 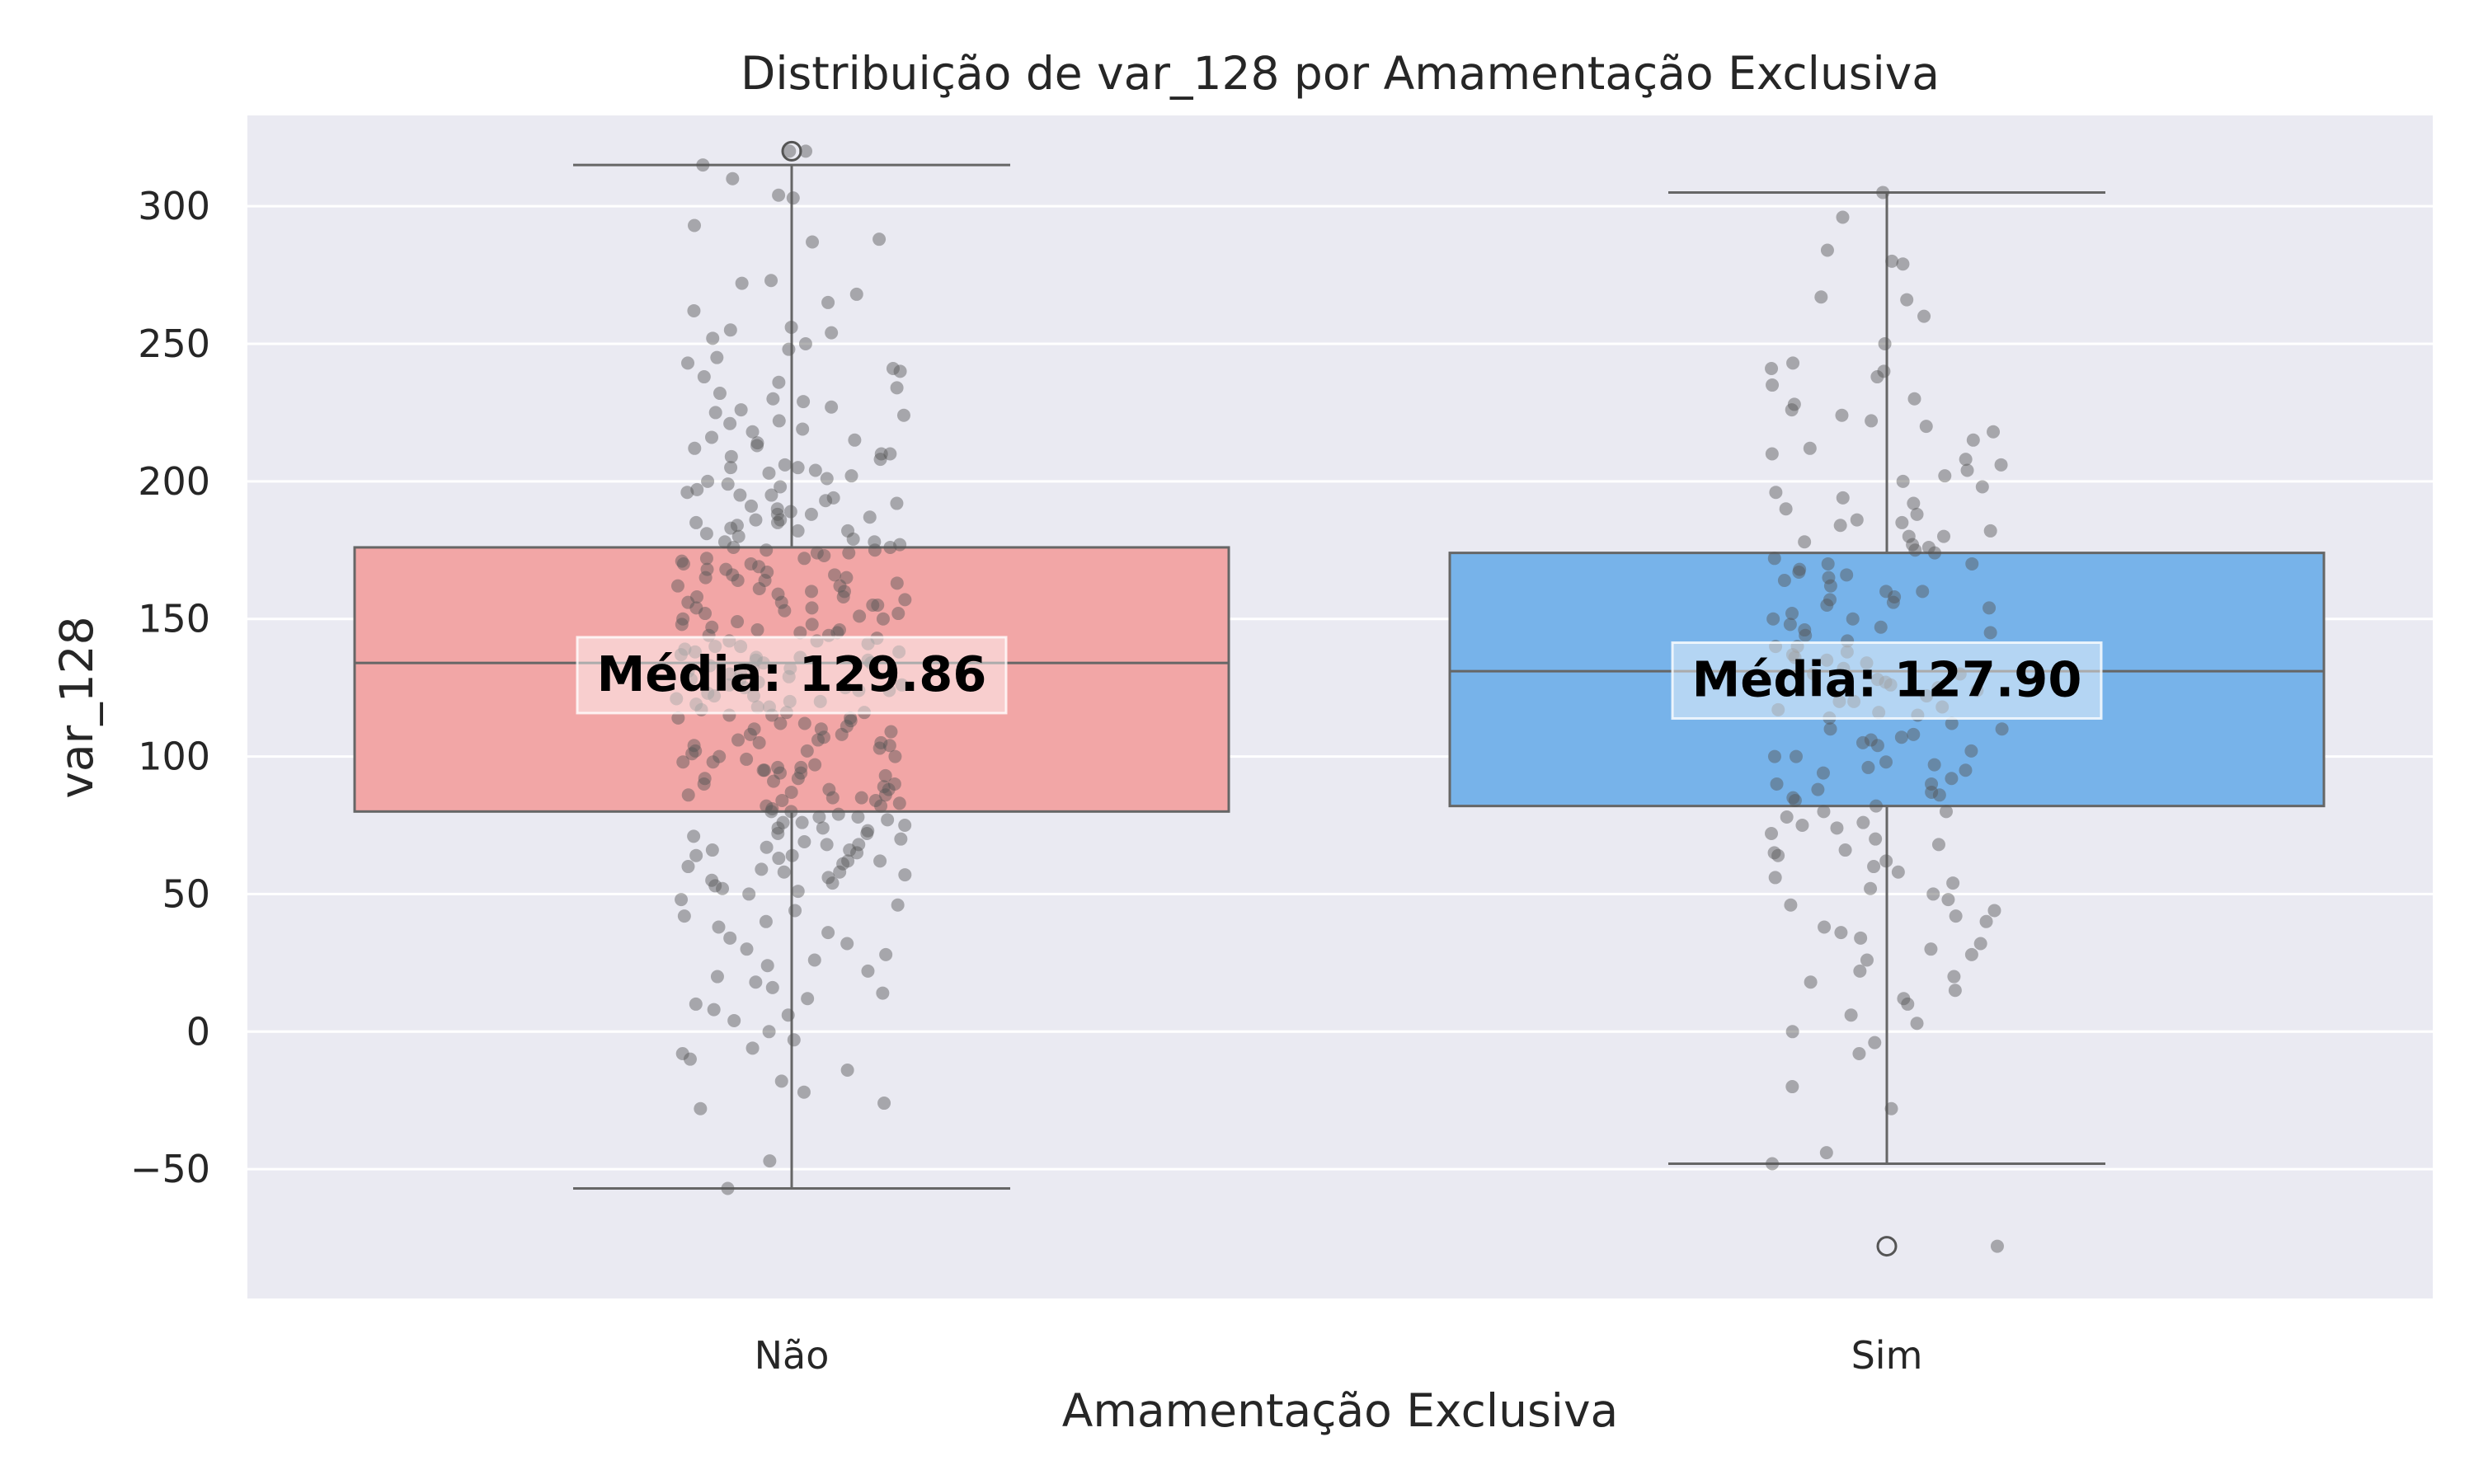 What do you see at coordinates (174, 206) in the screenshot?
I see `y-tick-label: 300` at bounding box center [174, 206].